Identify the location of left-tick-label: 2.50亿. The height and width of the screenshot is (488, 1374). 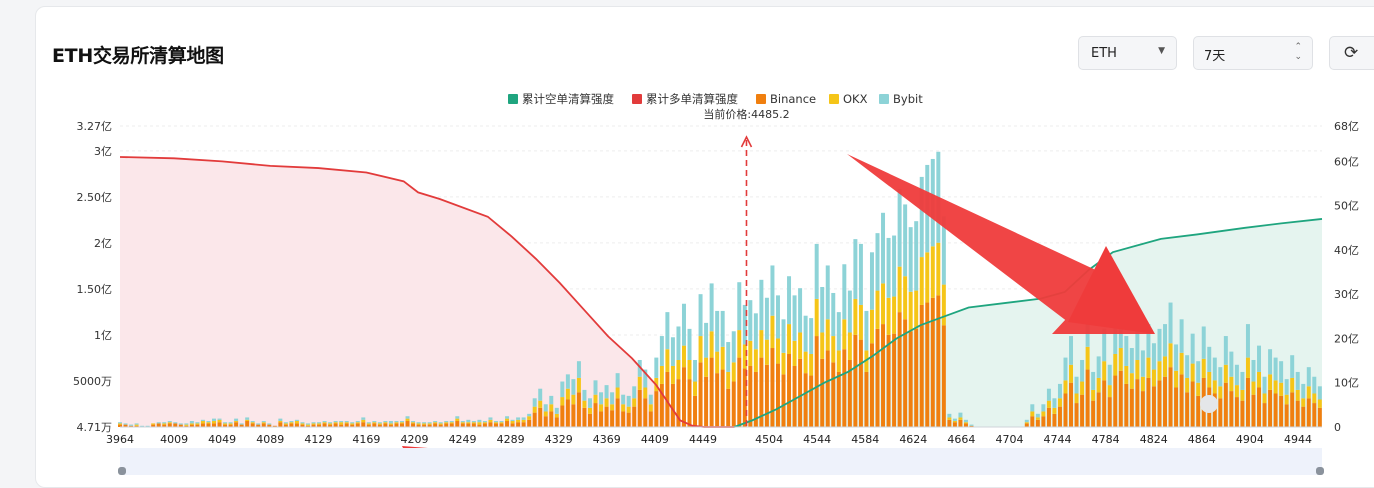
(95, 197).